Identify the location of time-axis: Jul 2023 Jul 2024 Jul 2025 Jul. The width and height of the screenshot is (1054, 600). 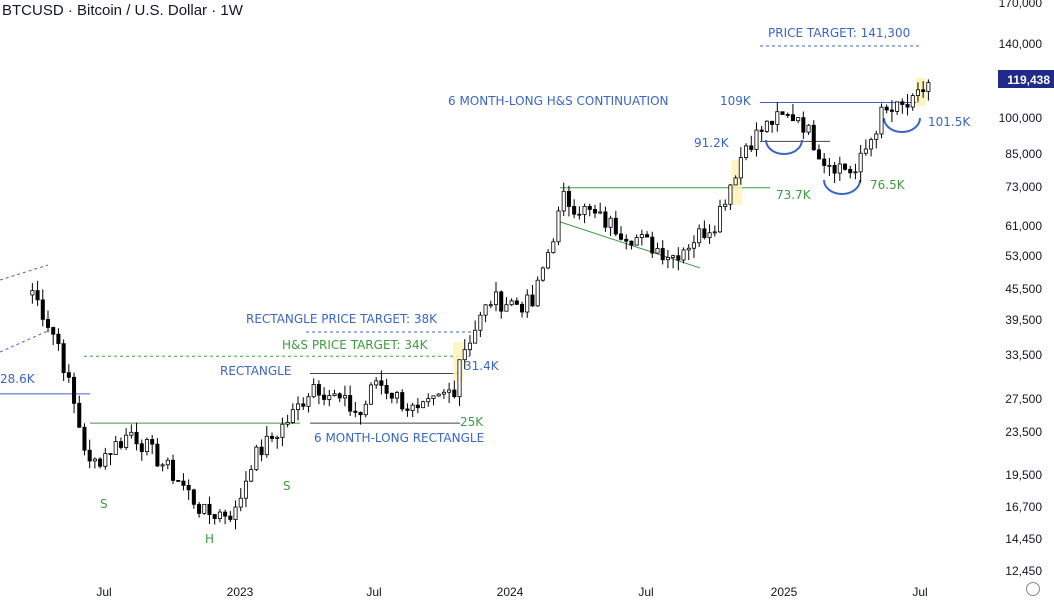
(511, 592).